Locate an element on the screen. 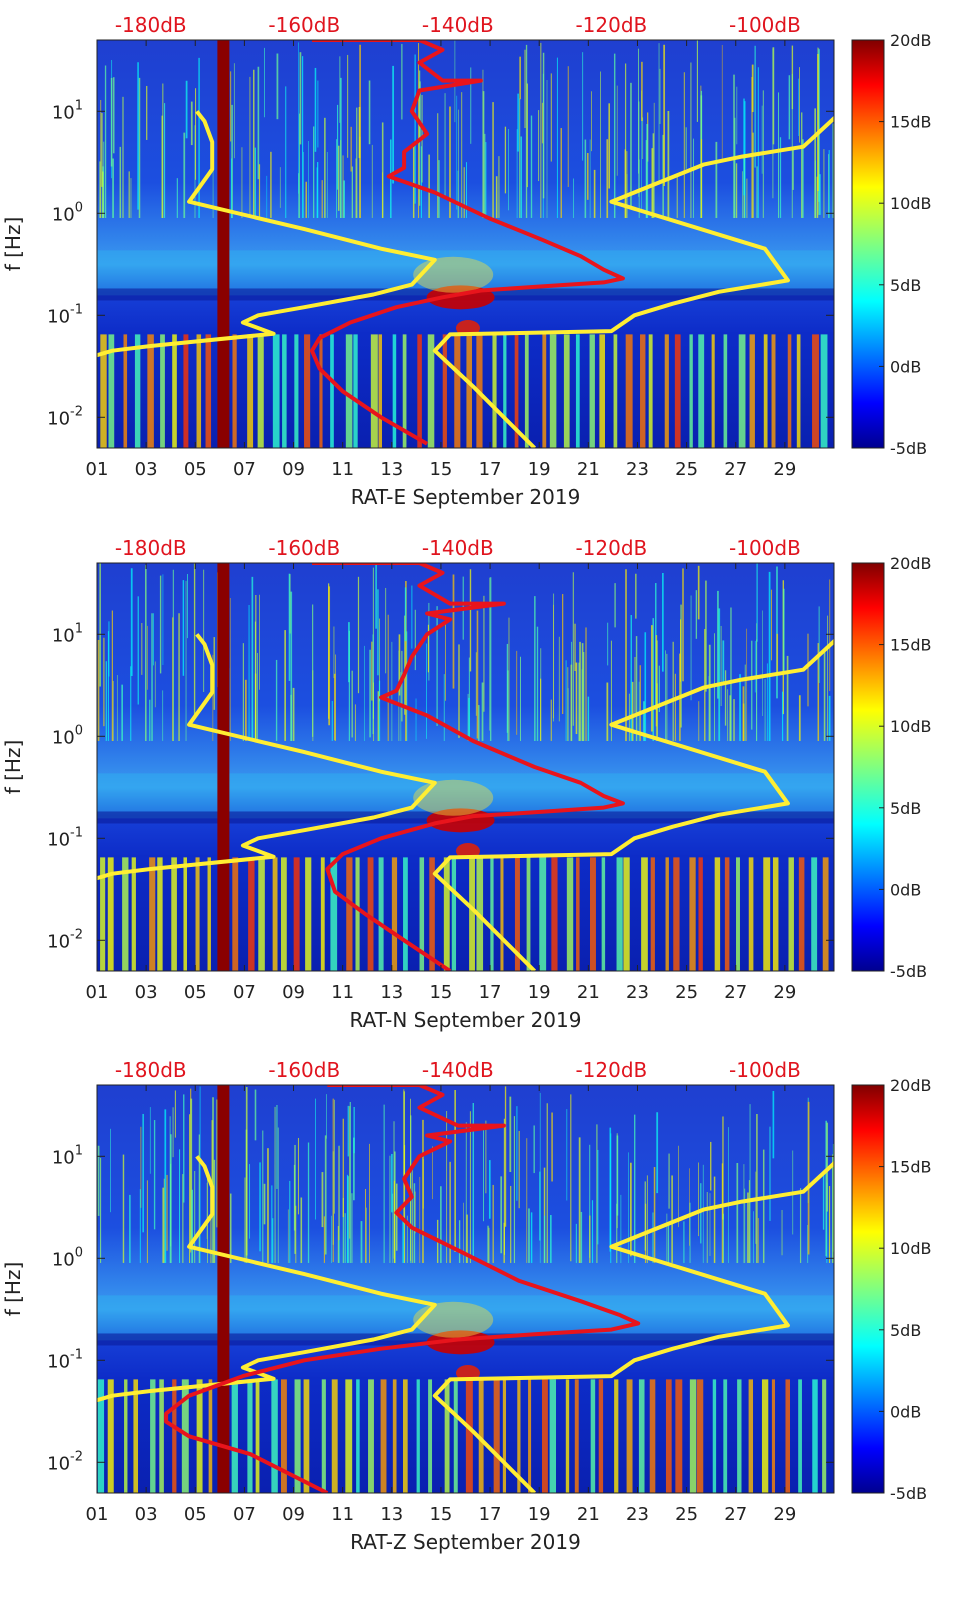  x-axis-label: RAT-E September 2019 is located at coordinates (466, 497).